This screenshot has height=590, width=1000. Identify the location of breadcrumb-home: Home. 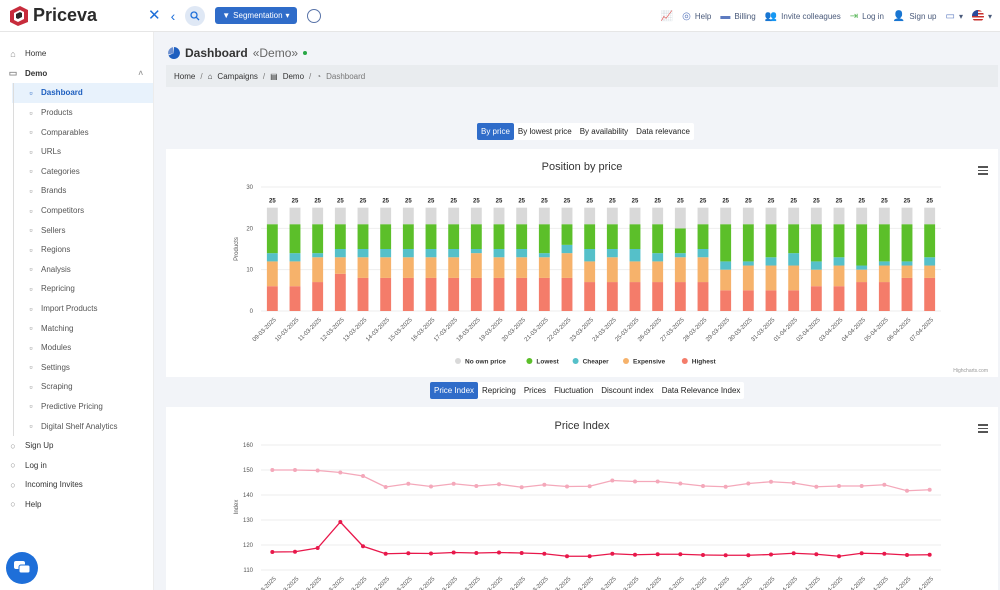
(185, 76).